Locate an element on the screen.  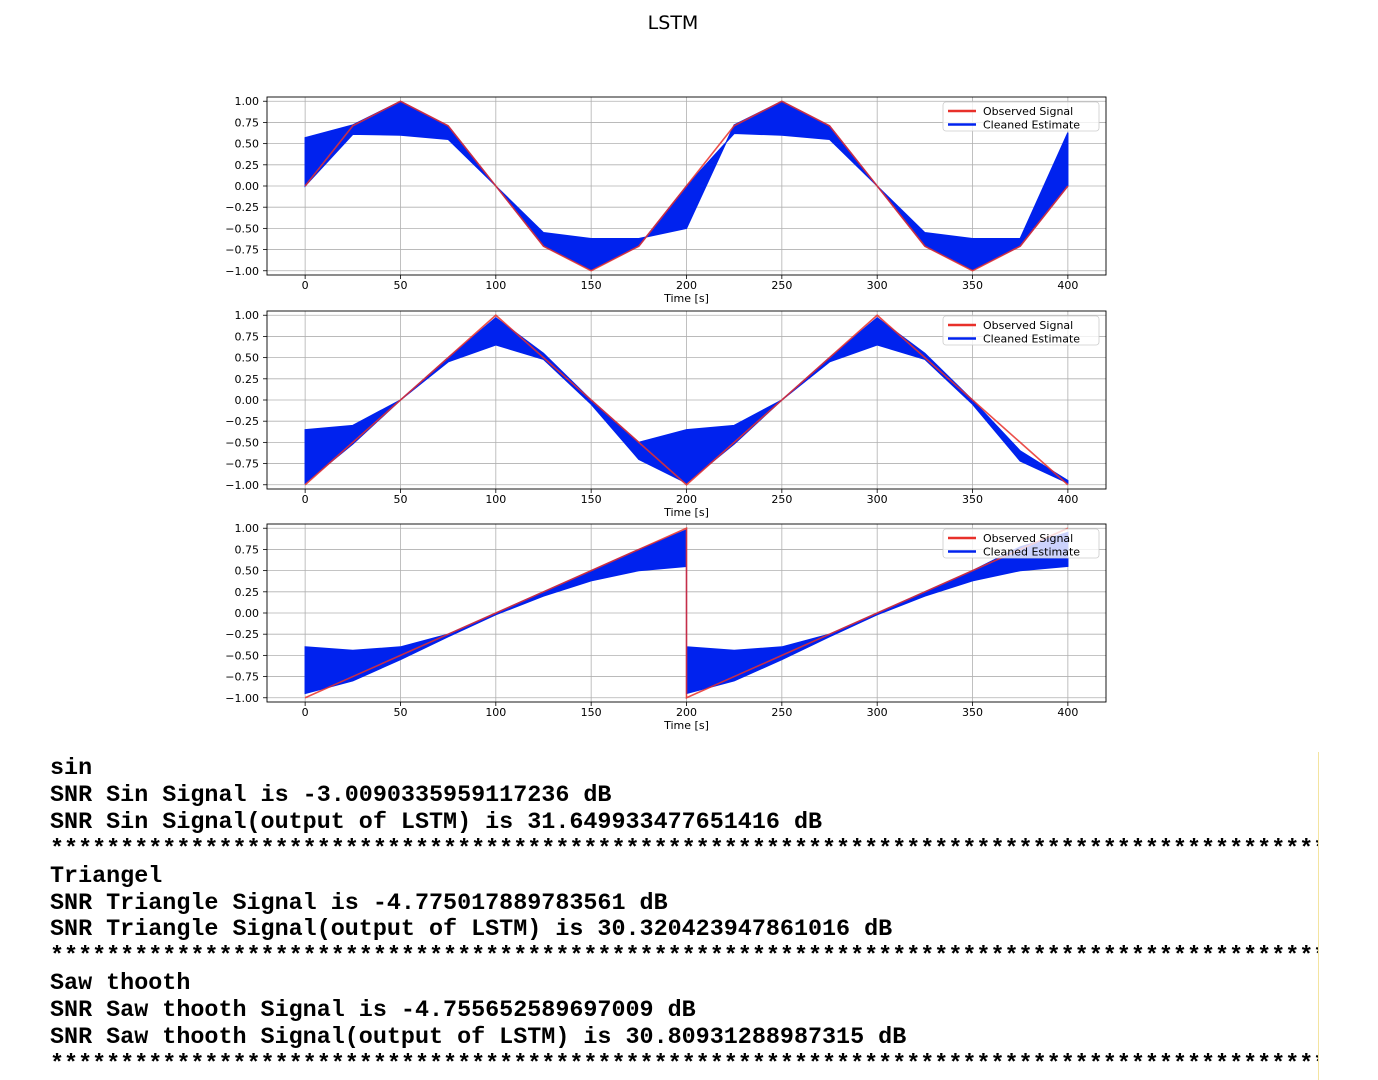
cleaned-estimate-band is located at coordinates (686, 401).